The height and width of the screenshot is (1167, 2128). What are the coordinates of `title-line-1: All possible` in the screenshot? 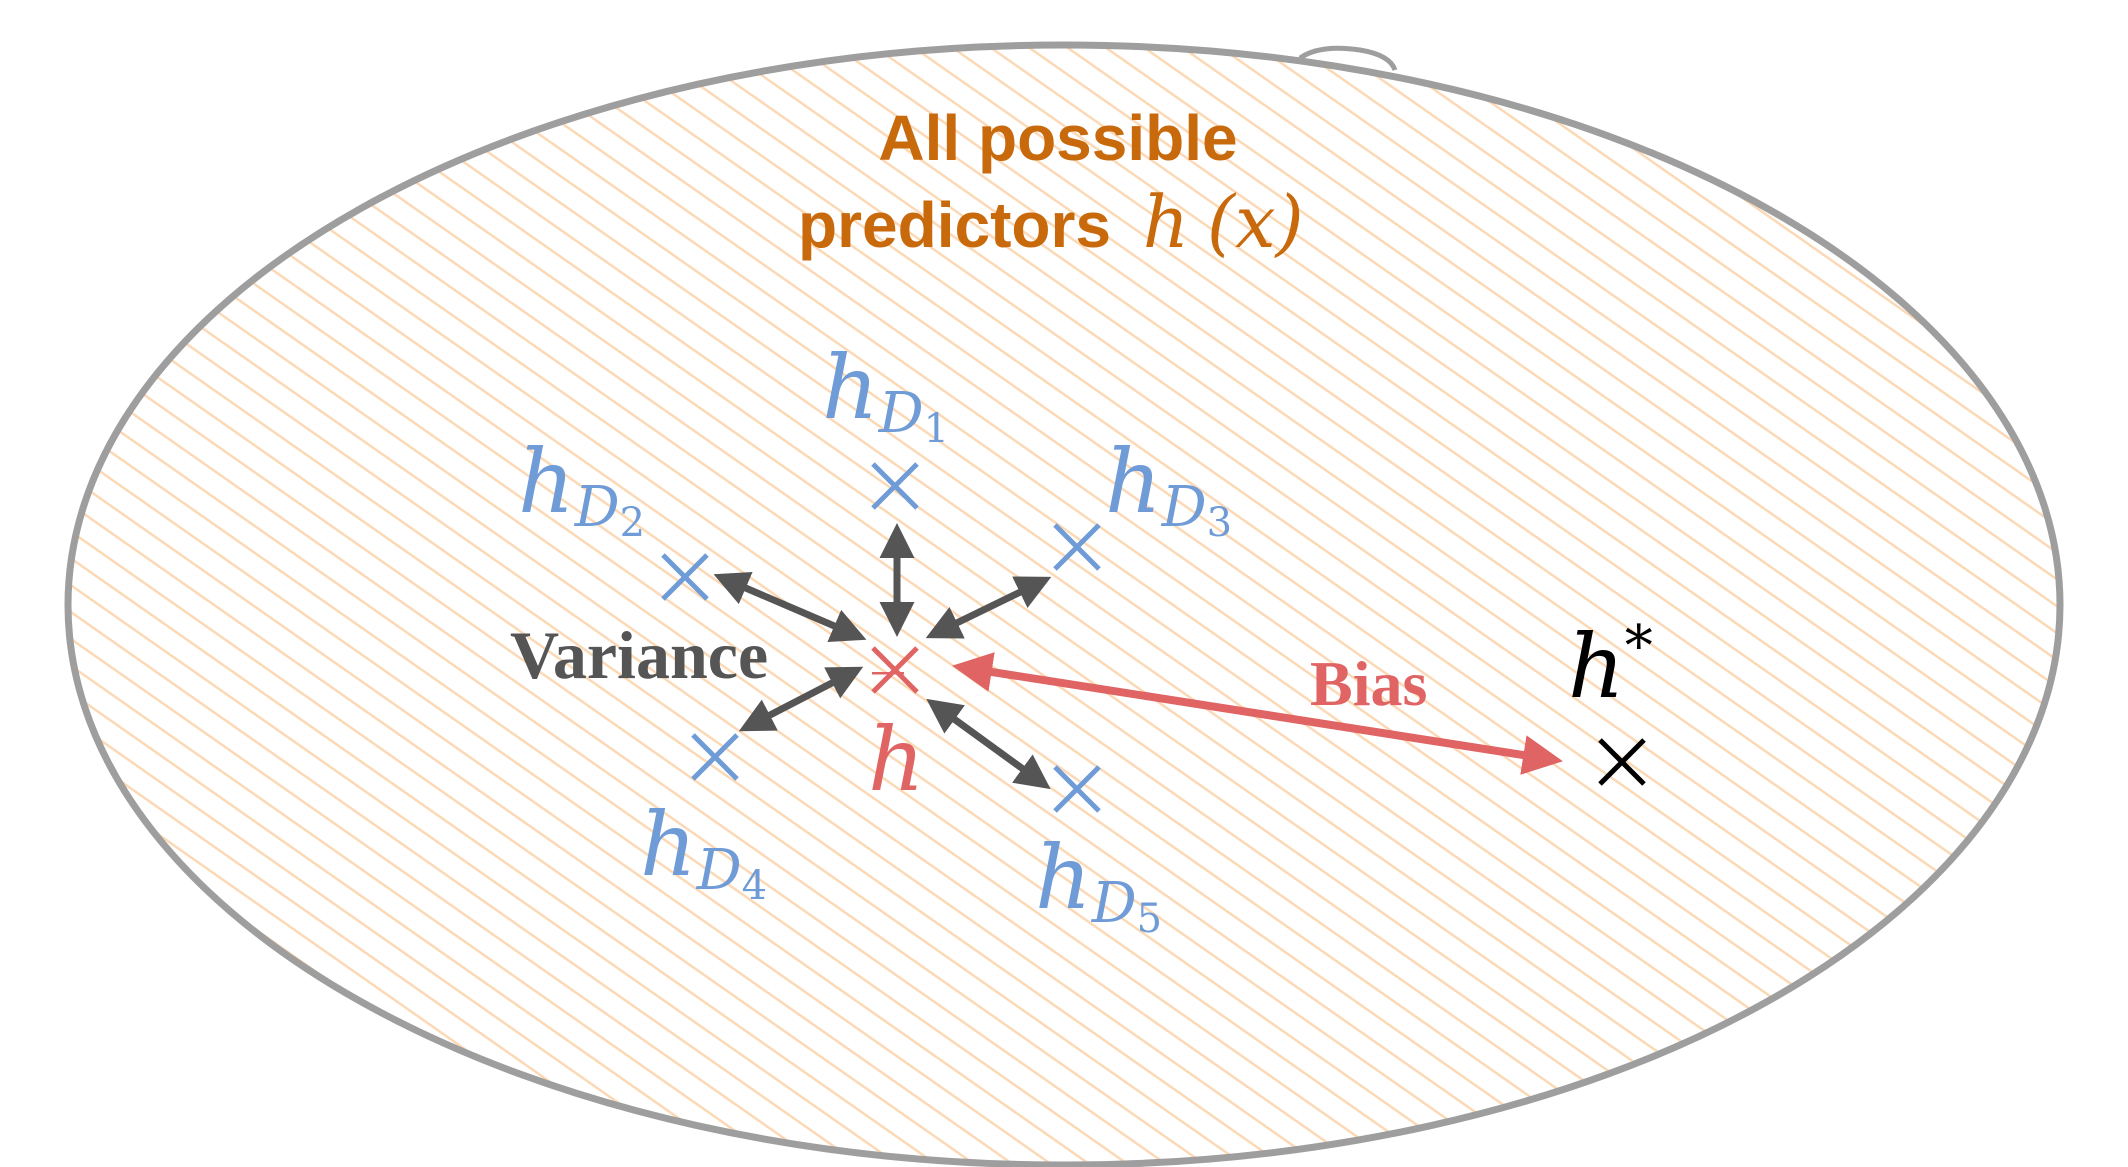 It's located at (1057, 138).